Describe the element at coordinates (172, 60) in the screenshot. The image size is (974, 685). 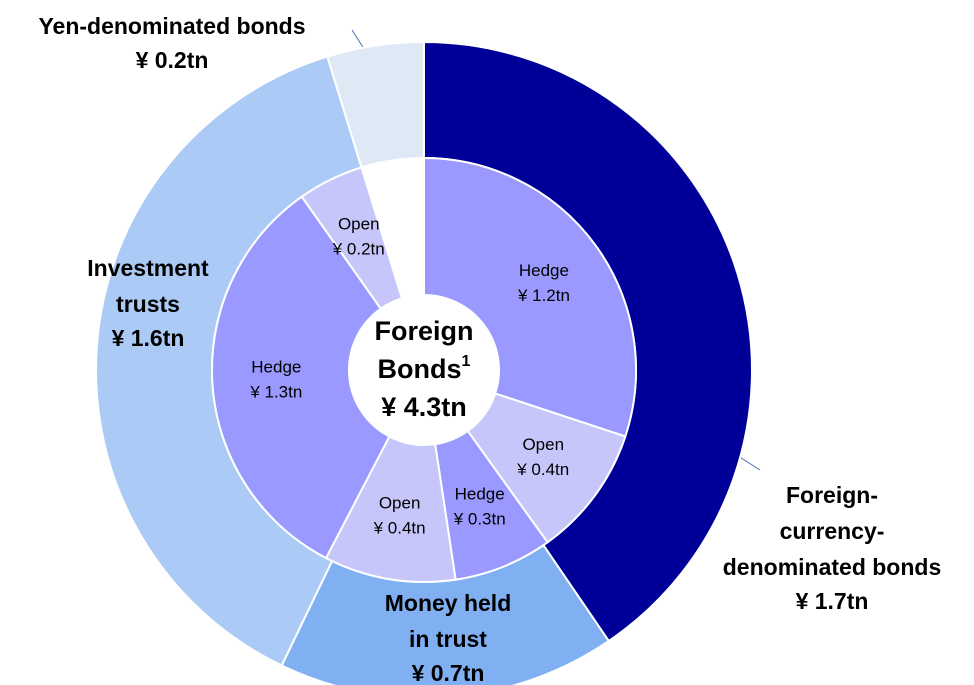
I see `outer-value-label: ¥ 0.2tn` at that location.